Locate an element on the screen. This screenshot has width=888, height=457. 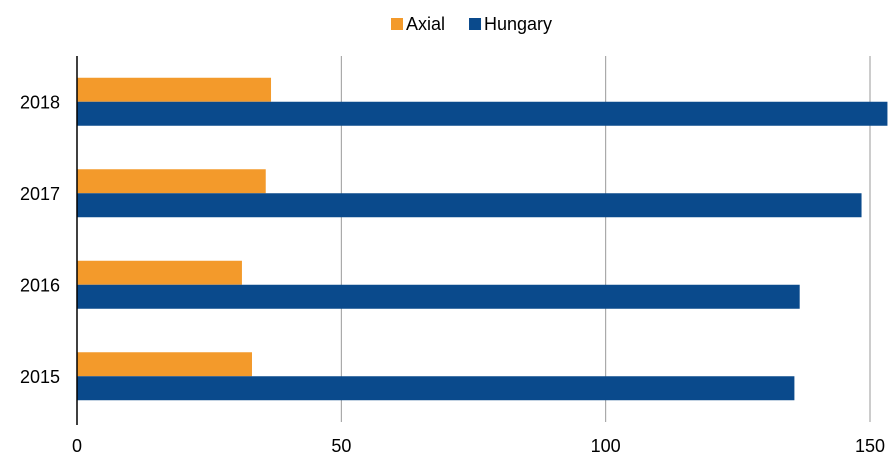
x-tick-label: 100 is located at coordinates (606, 446).